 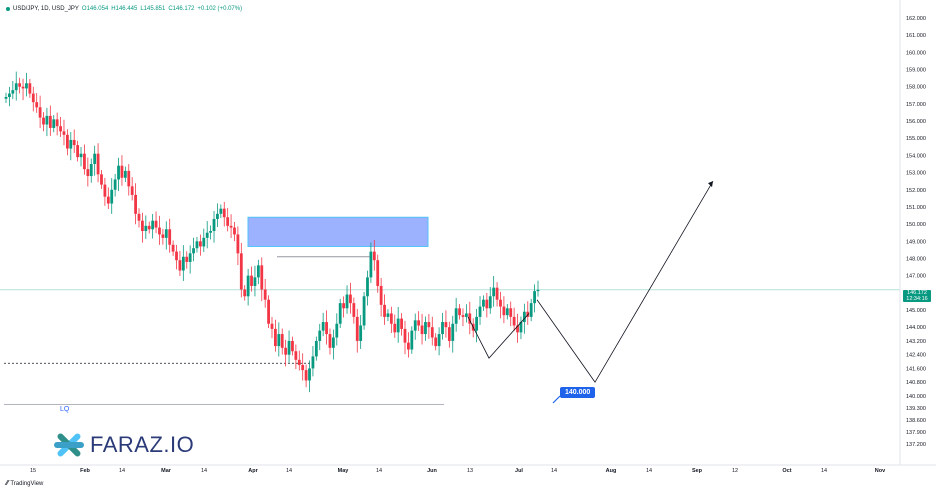 I want to click on supply-zone, so click(x=338, y=231).